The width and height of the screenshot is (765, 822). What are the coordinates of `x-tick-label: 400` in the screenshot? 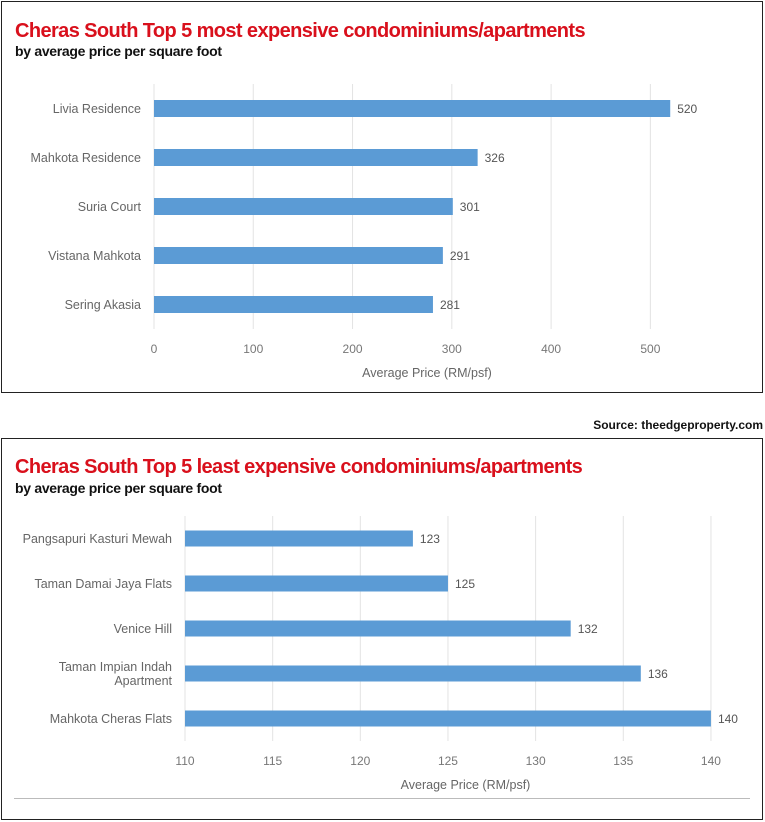 It's located at (551, 349).